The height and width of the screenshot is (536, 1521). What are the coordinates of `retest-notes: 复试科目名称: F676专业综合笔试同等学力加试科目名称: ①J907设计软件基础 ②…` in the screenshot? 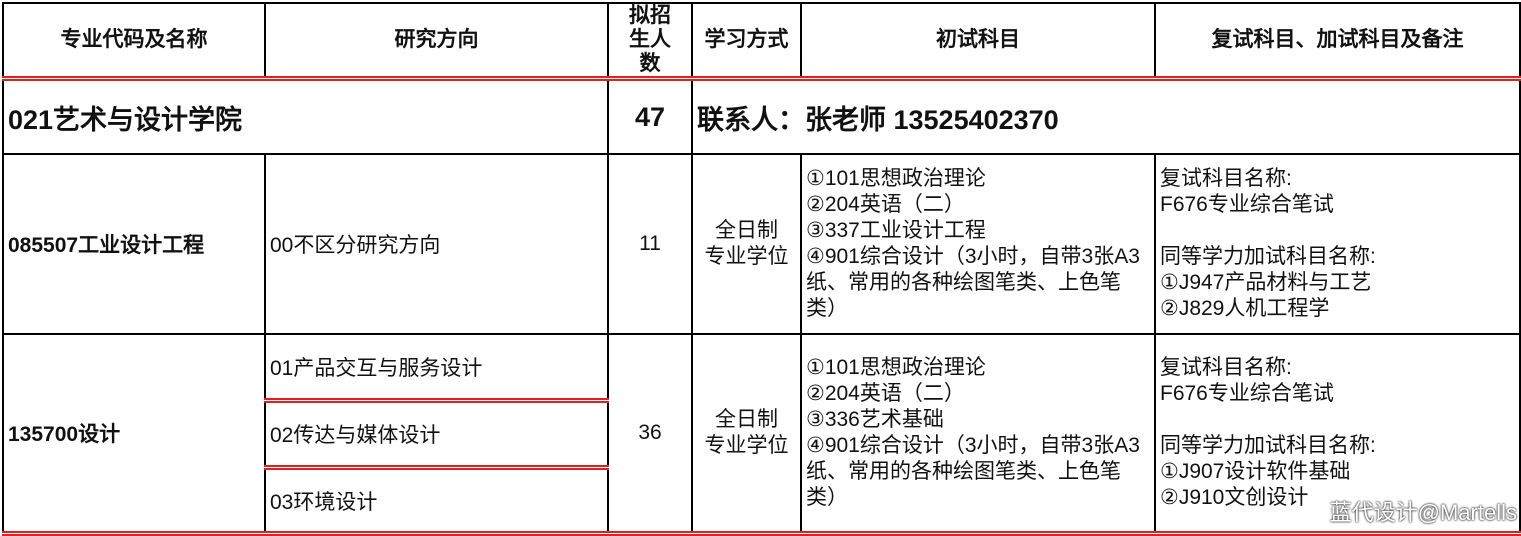 It's located at (1337, 434).